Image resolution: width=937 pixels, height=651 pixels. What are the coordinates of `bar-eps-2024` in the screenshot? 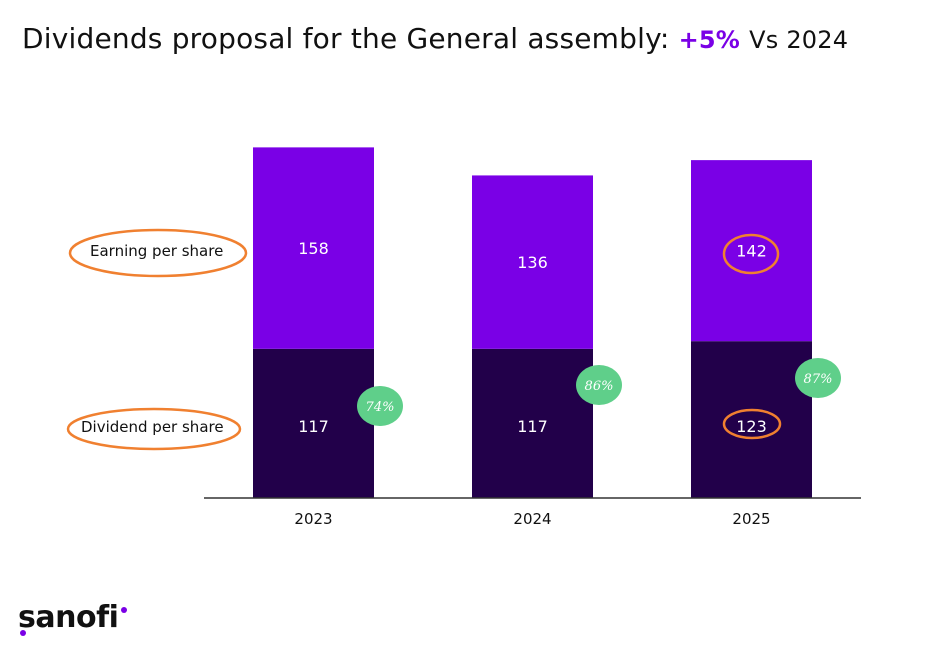 It's located at (532, 262).